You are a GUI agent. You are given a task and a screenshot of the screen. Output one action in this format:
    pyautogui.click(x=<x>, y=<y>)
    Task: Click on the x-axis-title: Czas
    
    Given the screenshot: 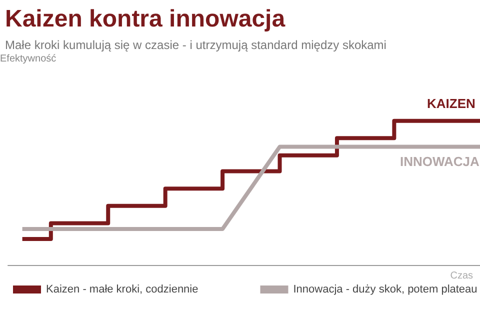 What is the action you would take?
    pyautogui.click(x=462, y=276)
    